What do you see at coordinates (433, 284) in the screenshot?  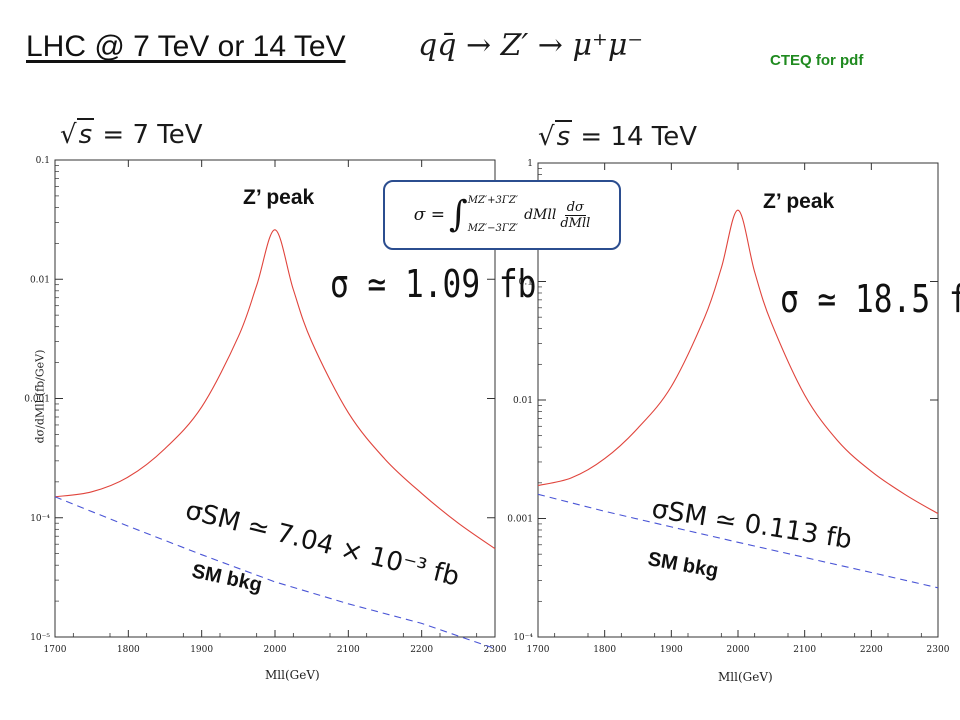 I see `cross-section-left: σ ≃ 1.09 fb` at bounding box center [433, 284].